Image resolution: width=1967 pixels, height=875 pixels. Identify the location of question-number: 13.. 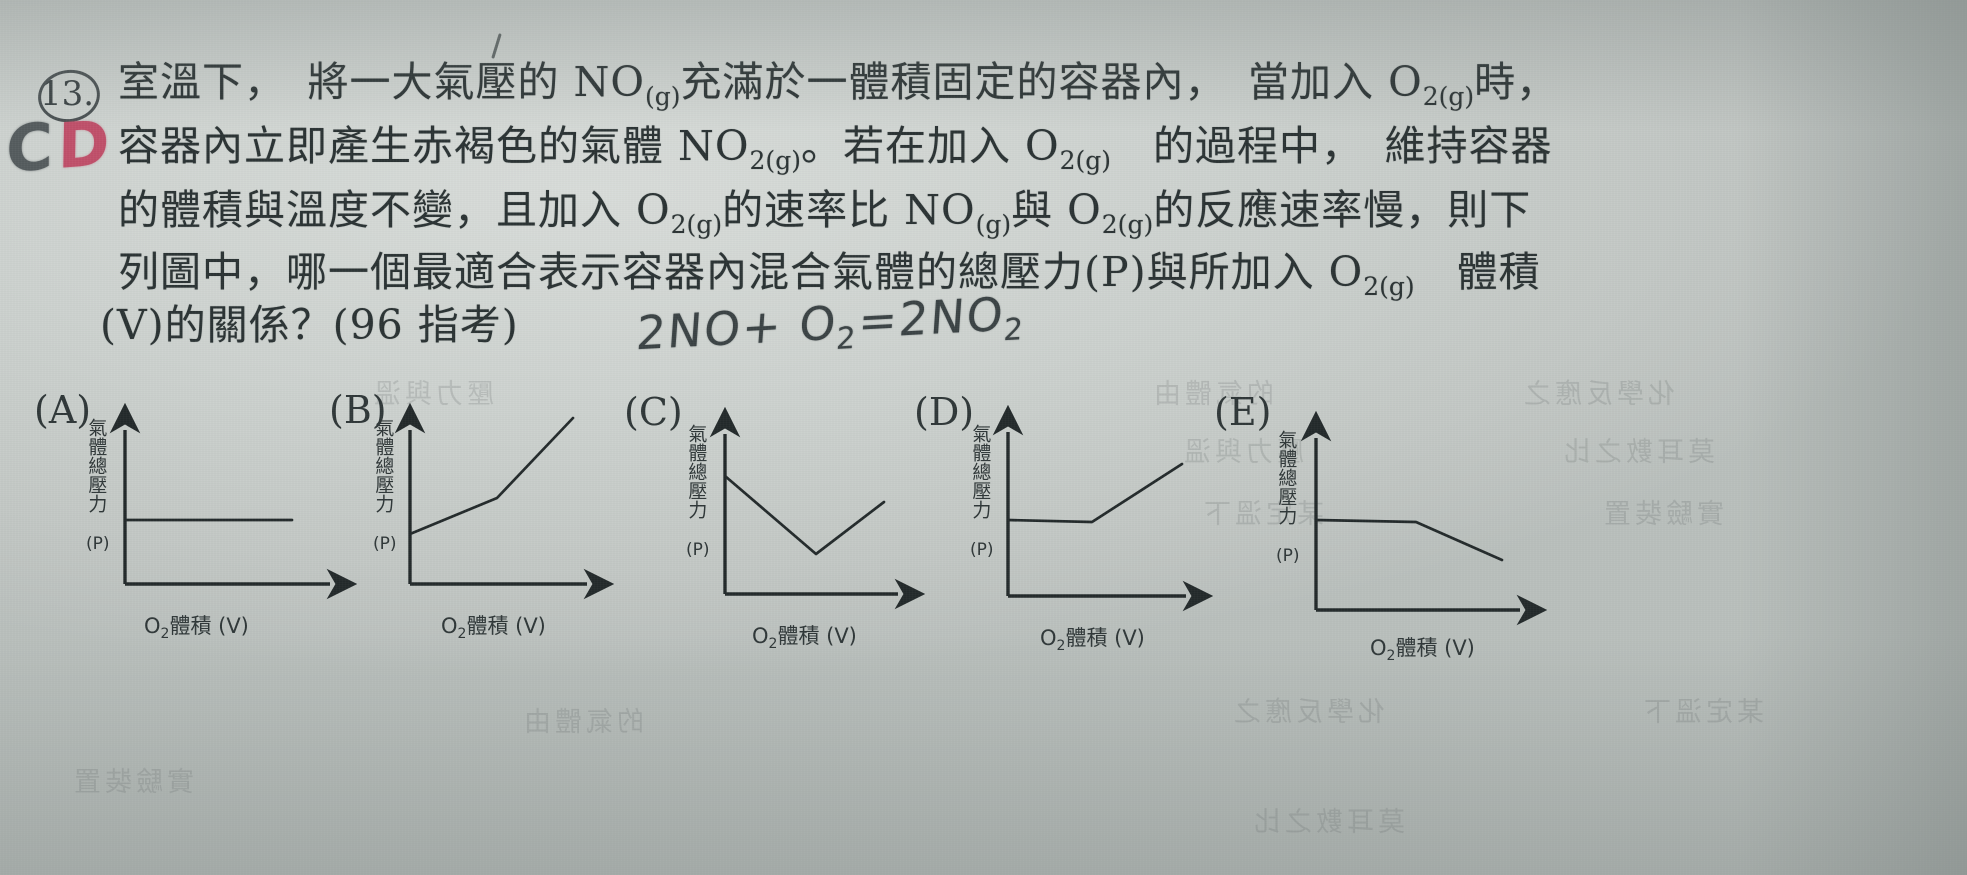
(69, 96).